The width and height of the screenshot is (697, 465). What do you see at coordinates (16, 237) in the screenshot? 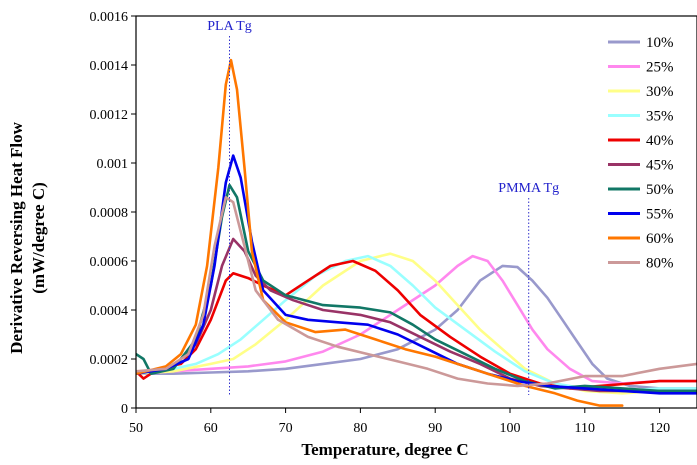
I see `y-axis-title-line1: Derivative Reversing Heat Flow` at bounding box center [16, 237].